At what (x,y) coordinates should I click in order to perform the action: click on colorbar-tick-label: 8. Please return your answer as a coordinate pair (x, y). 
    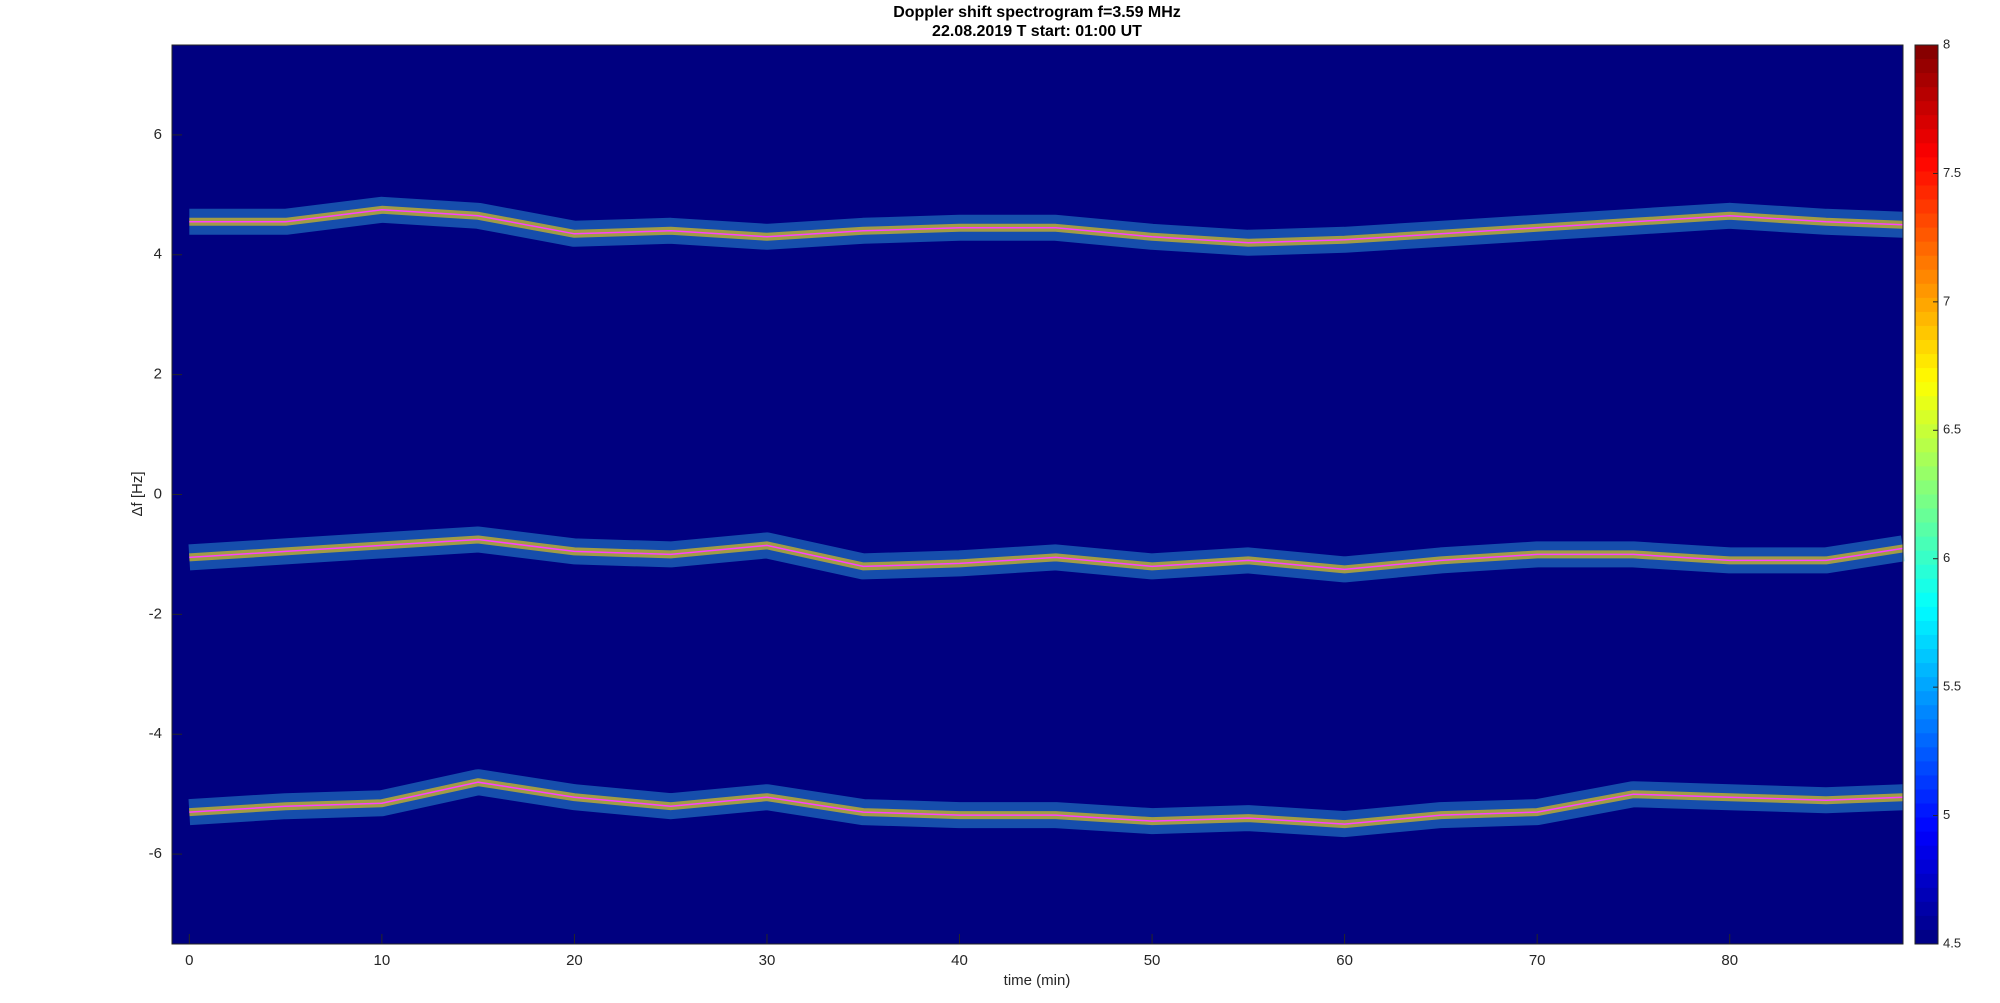
    Looking at the image, I should click on (1946, 43).